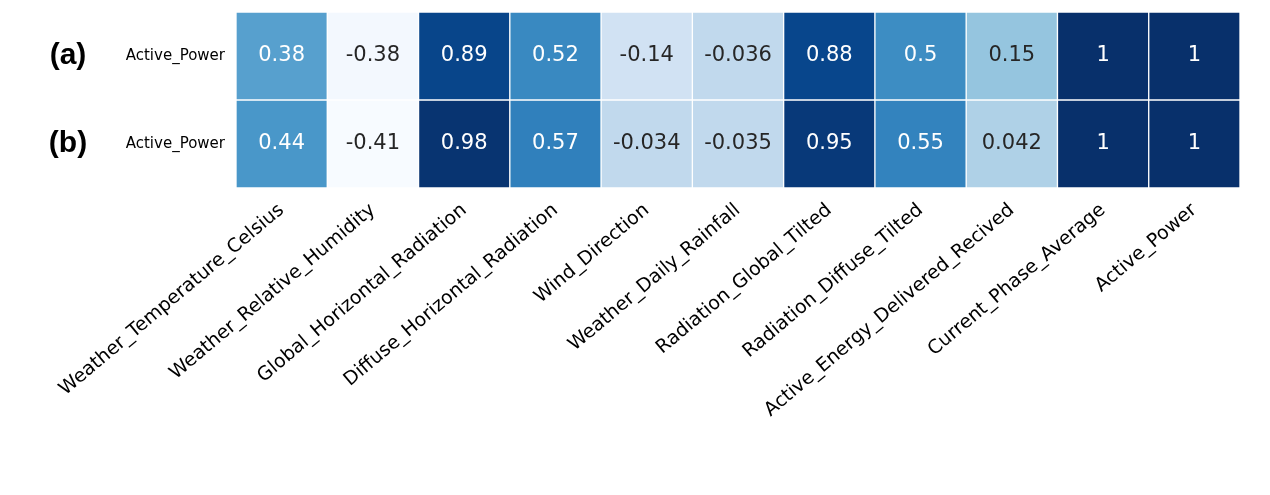 The width and height of the screenshot is (1270, 495). What do you see at coordinates (373, 54) in the screenshot?
I see `data-label: -0.38` at bounding box center [373, 54].